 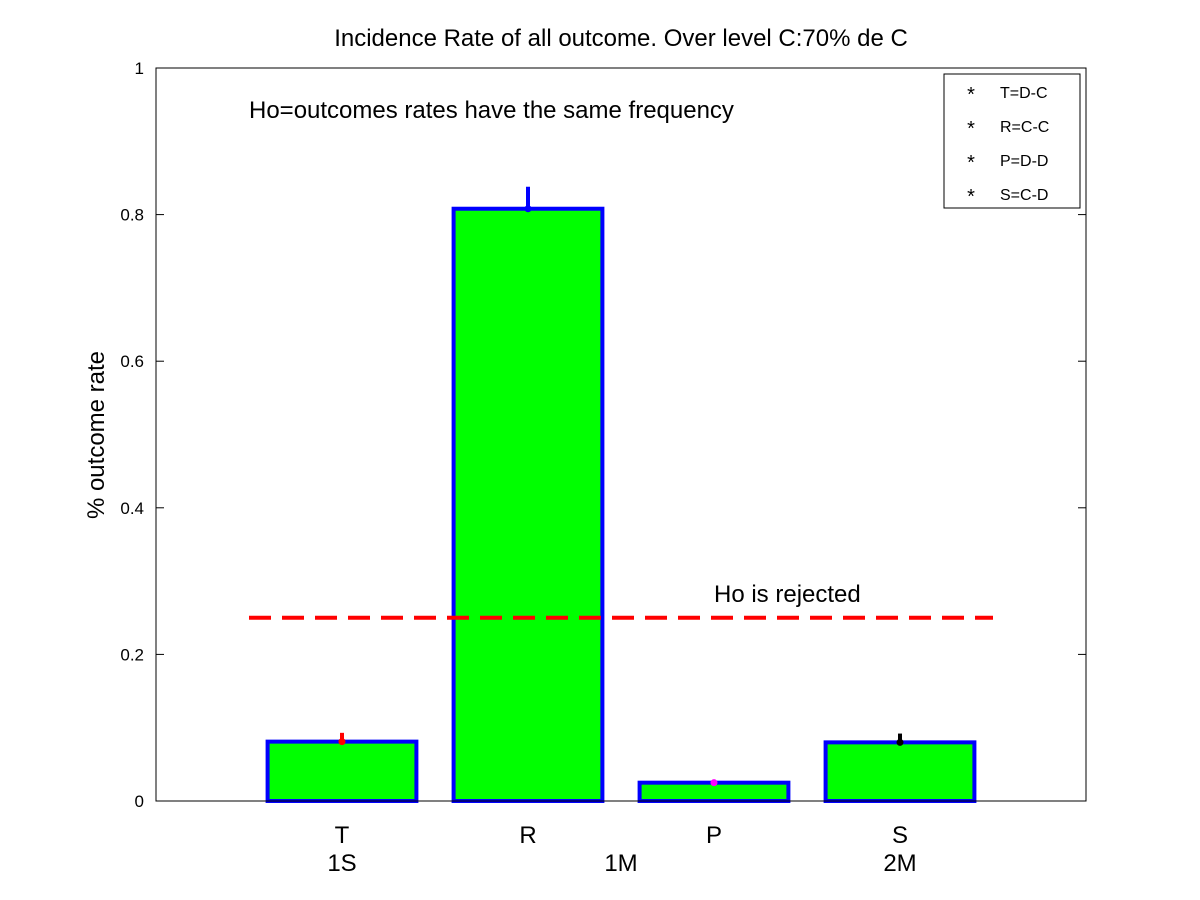 I want to click on legend: * T=D-C * R=C-C * P=D-D * S=C-D, so click(x=1012, y=141).